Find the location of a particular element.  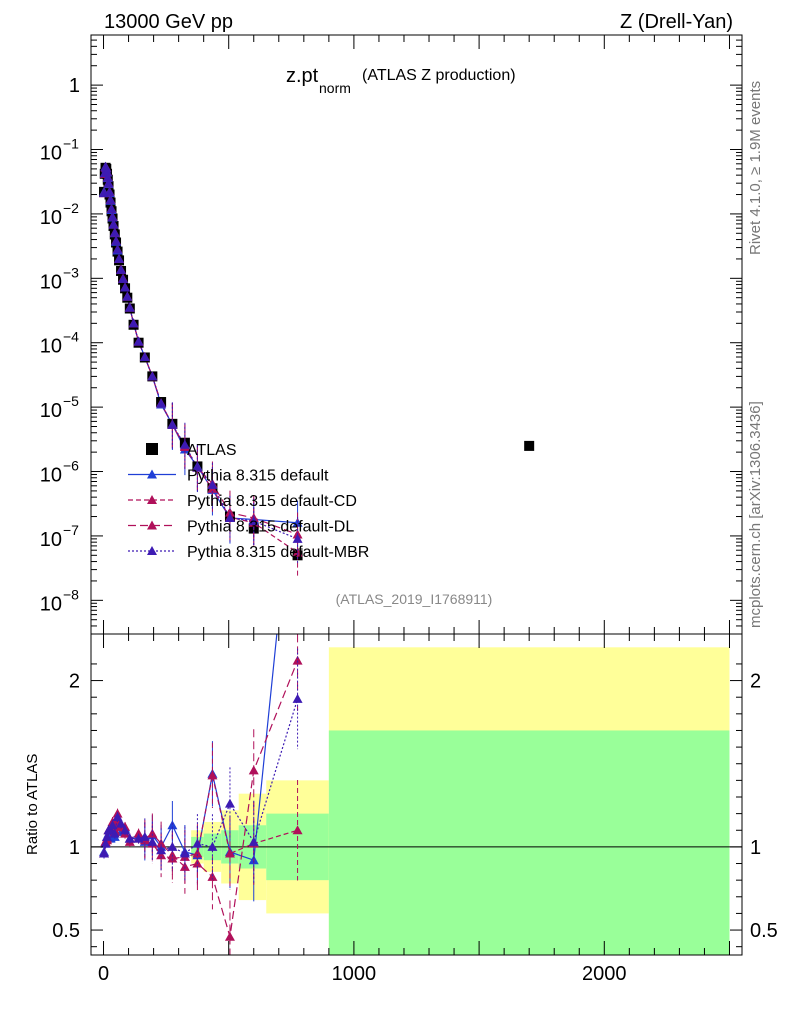

x-tick-label: 1000 is located at coordinates (354, 974).